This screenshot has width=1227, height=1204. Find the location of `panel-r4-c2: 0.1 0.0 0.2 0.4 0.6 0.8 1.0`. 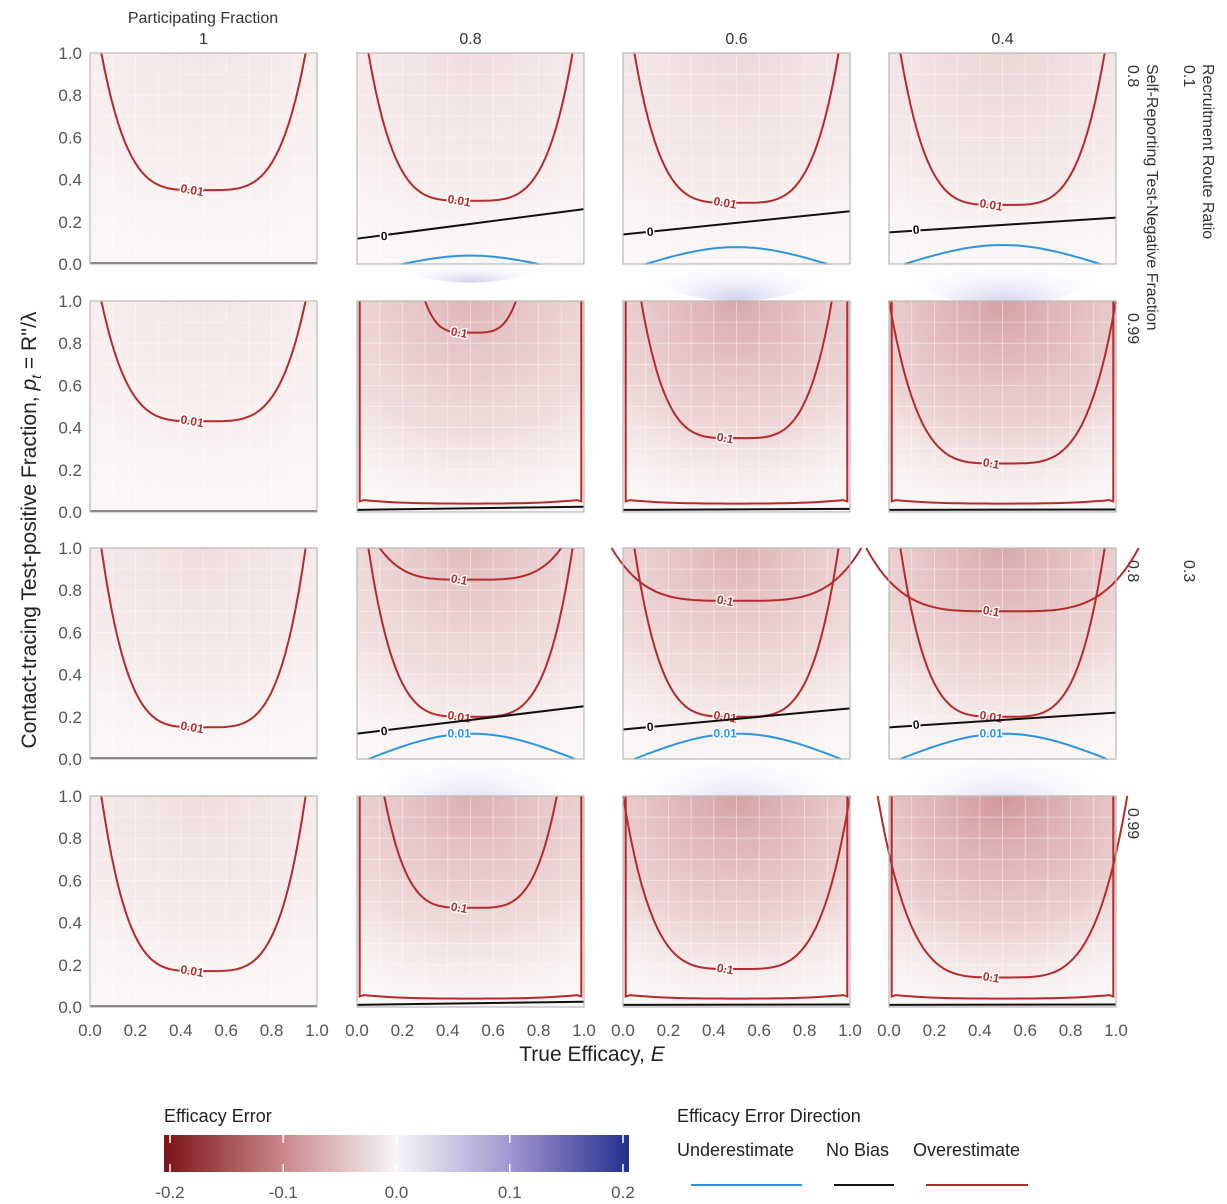

panel-r4-c2: 0.1 0.0 0.2 0.4 0.6 0.8 1.0 is located at coordinates (470, 917).